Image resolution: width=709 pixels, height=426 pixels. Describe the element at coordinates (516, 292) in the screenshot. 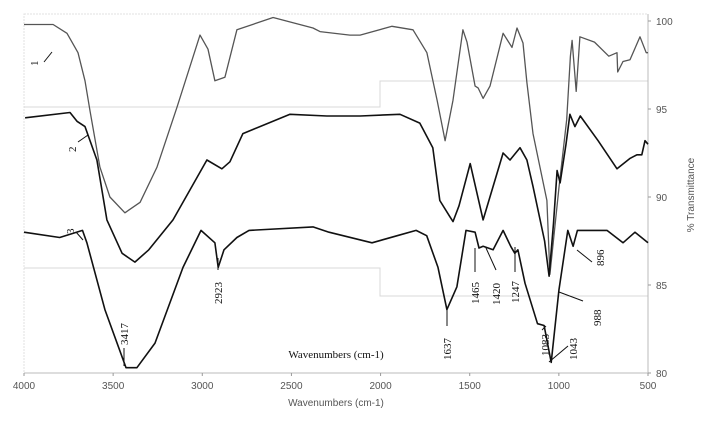

I see `peak-label-1247: 1247` at that location.